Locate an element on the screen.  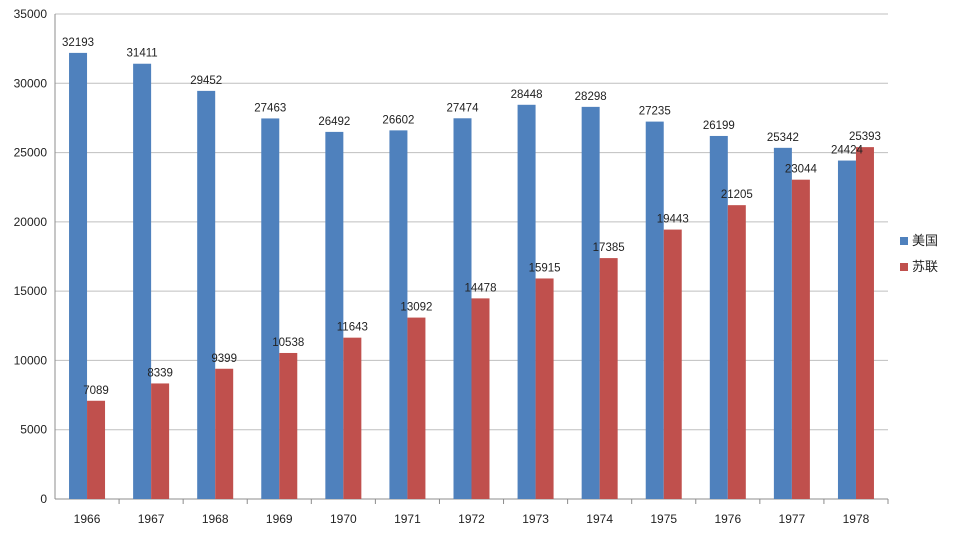
data-label: 14478 is located at coordinates (481, 288).